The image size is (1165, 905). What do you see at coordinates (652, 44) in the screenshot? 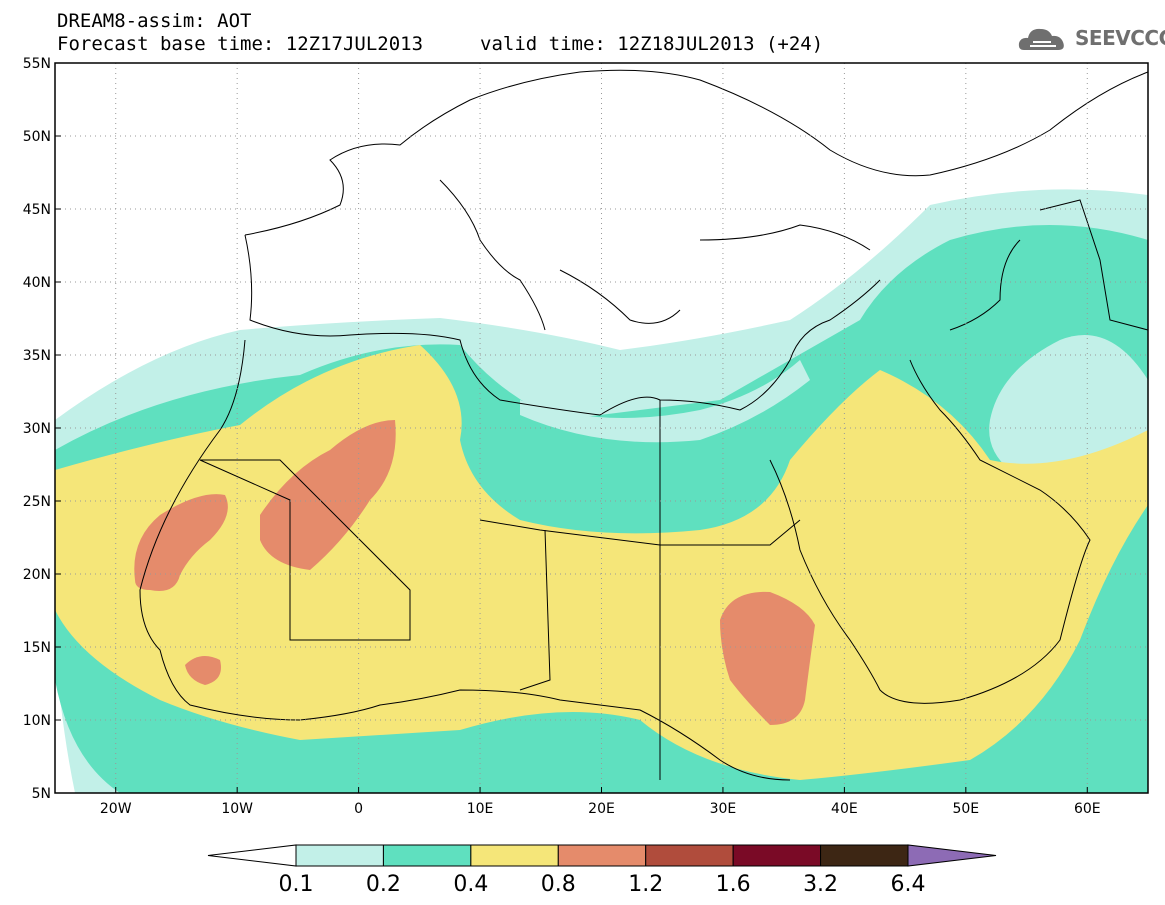
I see `valid-time: valid time: 12Z18JUL2013 (+24)` at bounding box center [652, 44].